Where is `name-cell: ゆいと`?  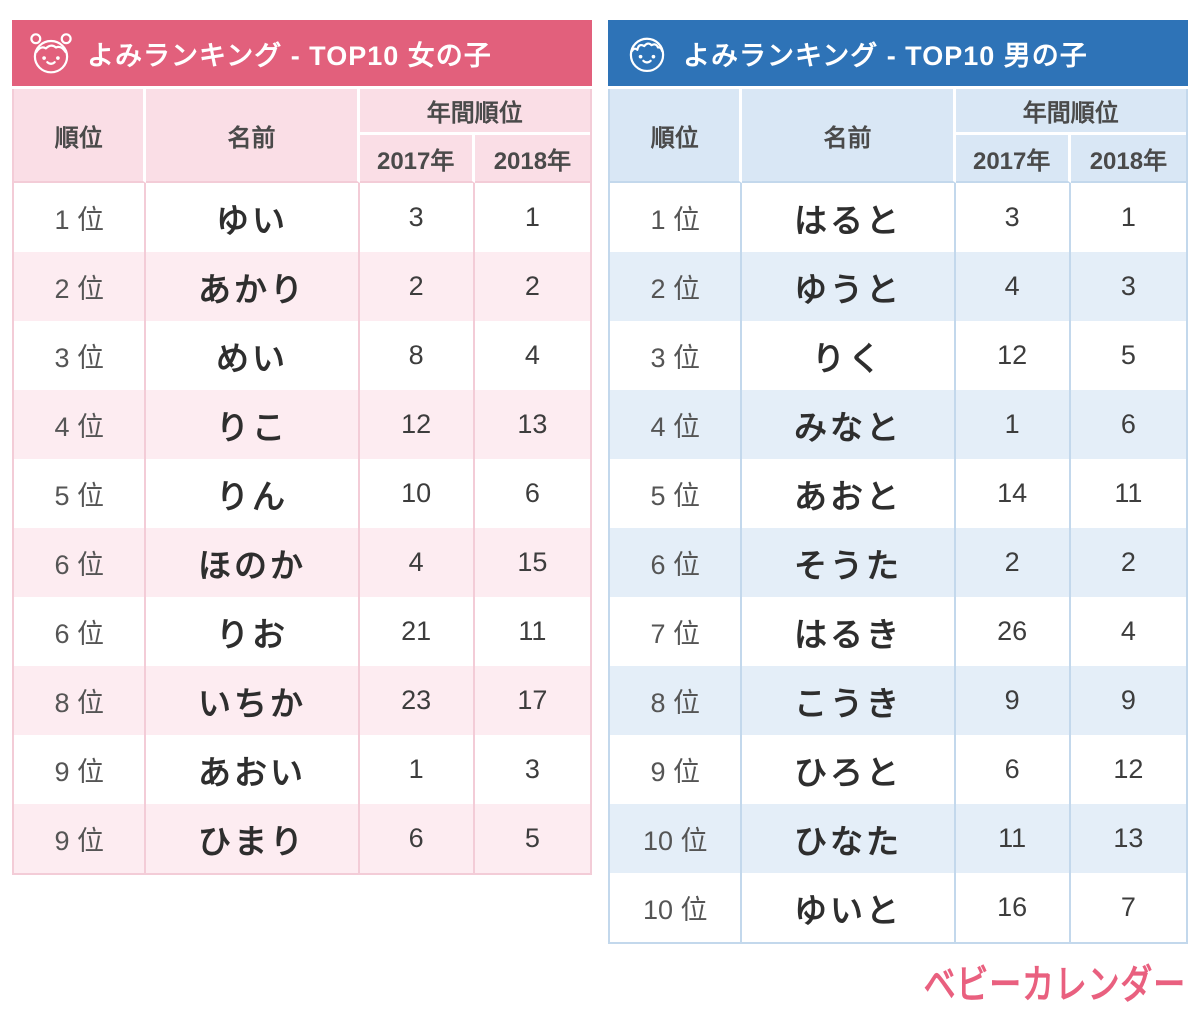
name-cell: ゆいと is located at coordinates (849, 907).